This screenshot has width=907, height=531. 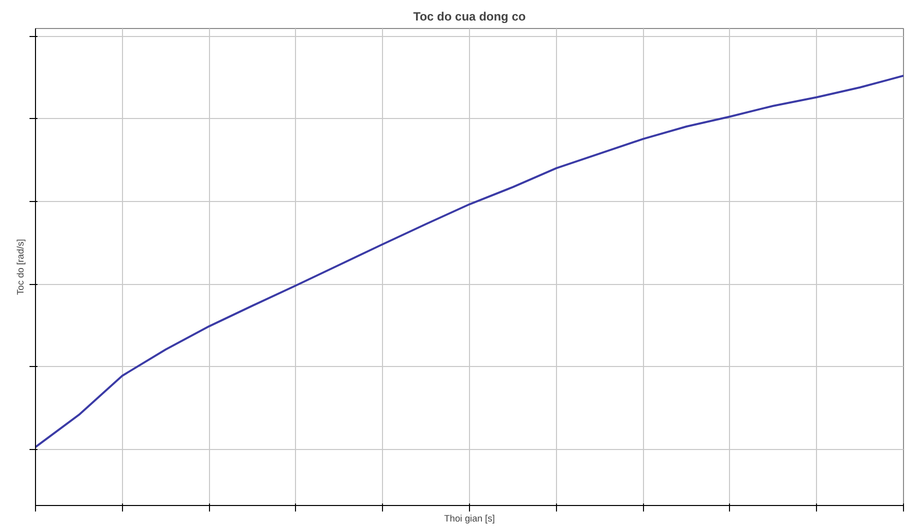 What do you see at coordinates (469, 519) in the screenshot?
I see `x-axis-title: Thoi gian [s]` at bounding box center [469, 519].